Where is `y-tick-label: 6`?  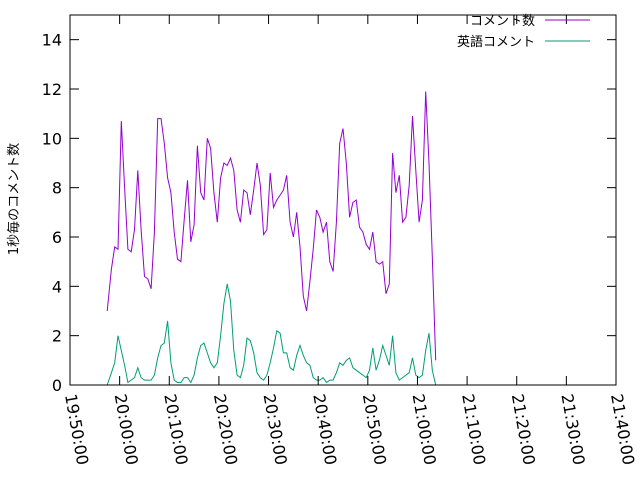
y-tick-label: 6 is located at coordinates (57, 237).